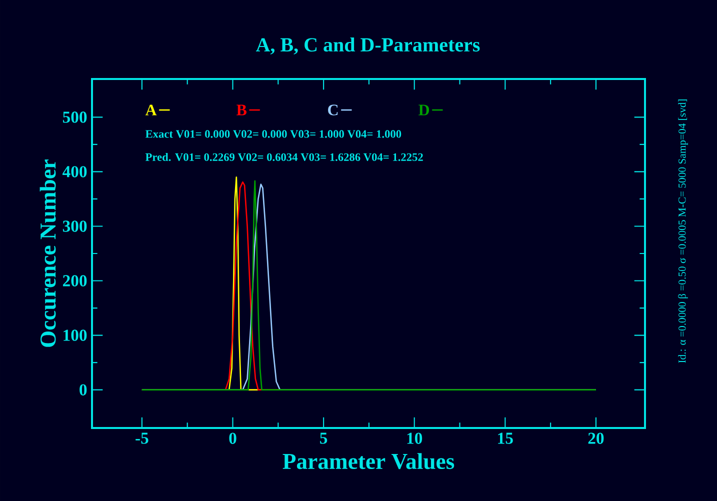  What do you see at coordinates (74, 280) in the screenshot?
I see `y-tick-label: 200` at bounding box center [74, 280].